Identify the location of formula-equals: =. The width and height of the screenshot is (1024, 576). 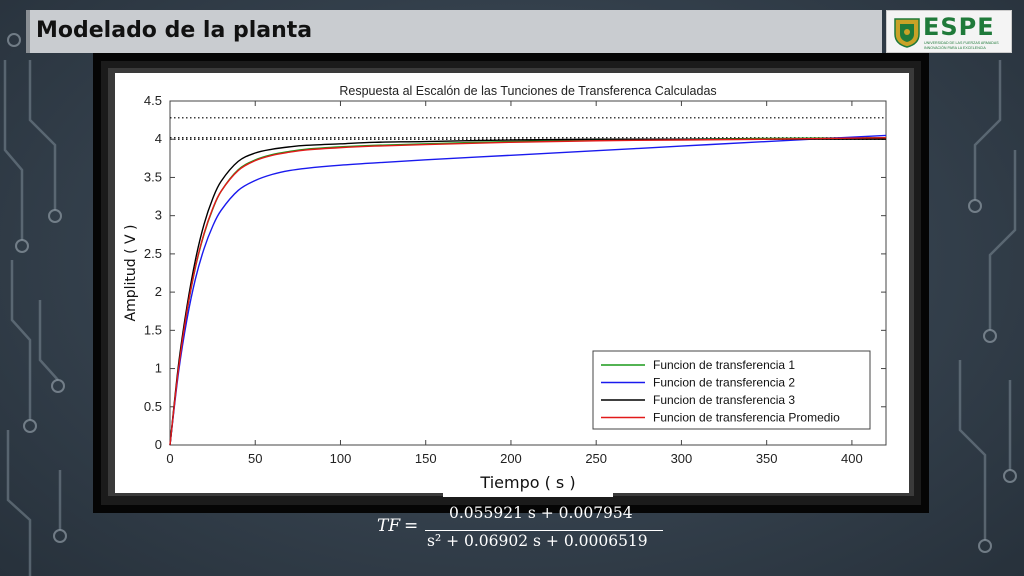
(411, 526).